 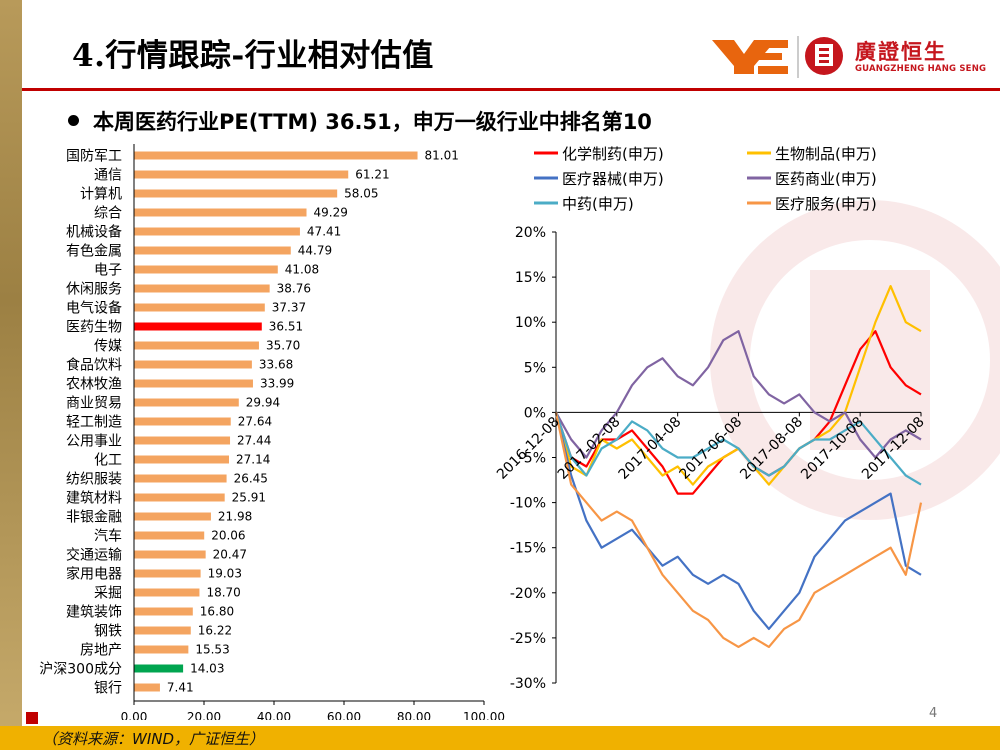 What do you see at coordinates (484, 715) in the screenshot?
I see `x-tick-label: 100.00` at bounding box center [484, 715].